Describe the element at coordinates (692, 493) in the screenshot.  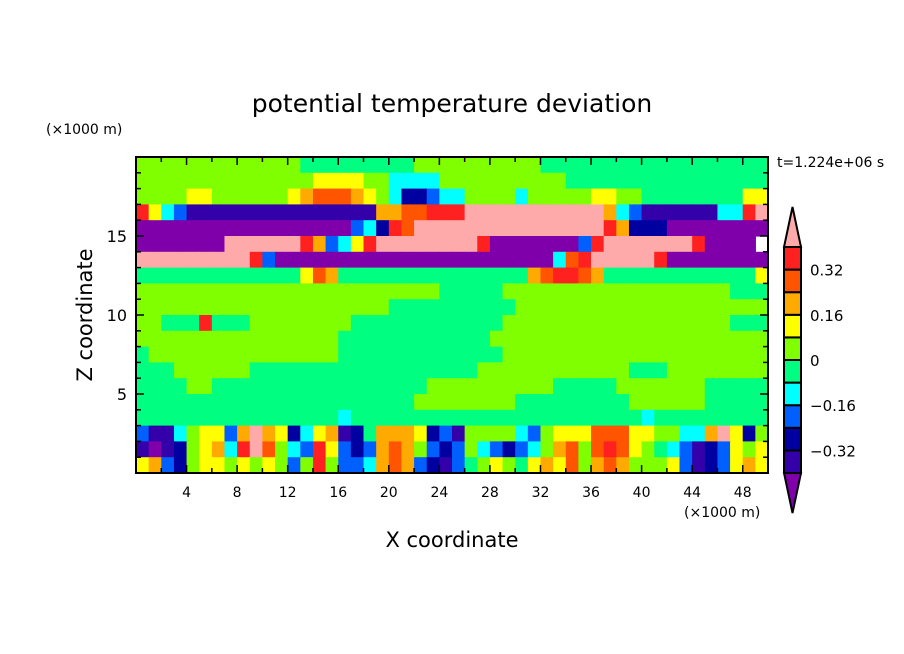
I see `x-tick-label: 44` at that location.